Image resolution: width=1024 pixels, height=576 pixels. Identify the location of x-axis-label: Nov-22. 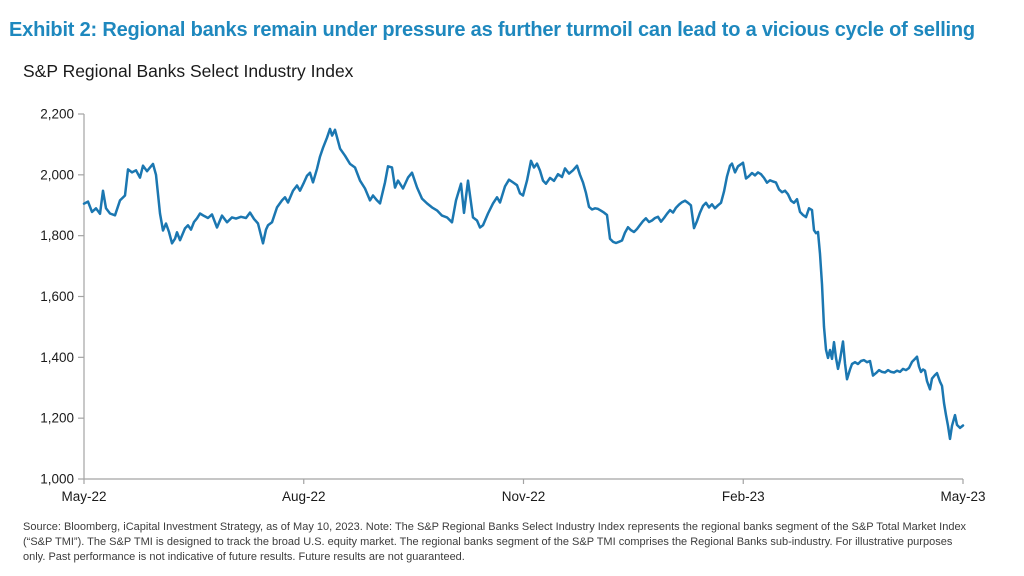
(524, 496).